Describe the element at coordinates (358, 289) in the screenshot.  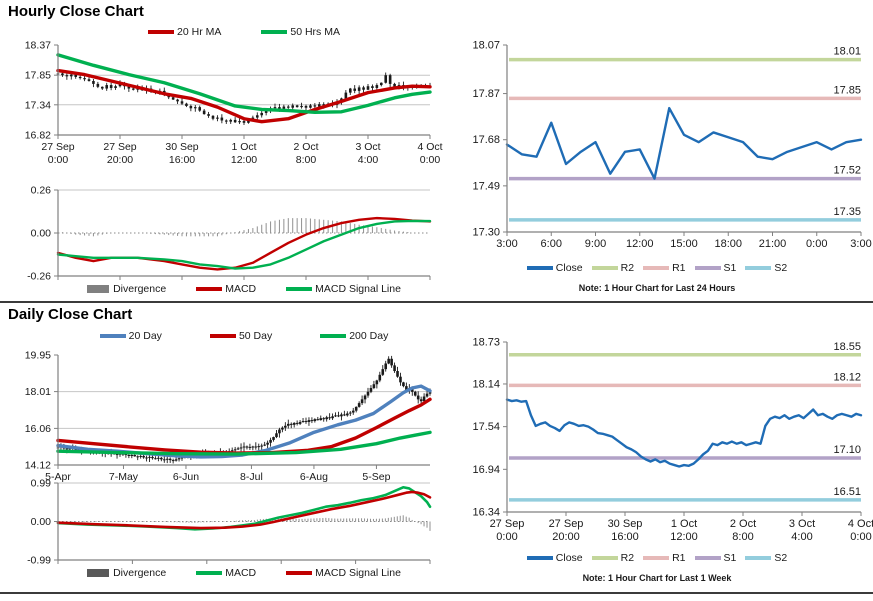
I see `legend-label: MACD Signal Line` at that location.